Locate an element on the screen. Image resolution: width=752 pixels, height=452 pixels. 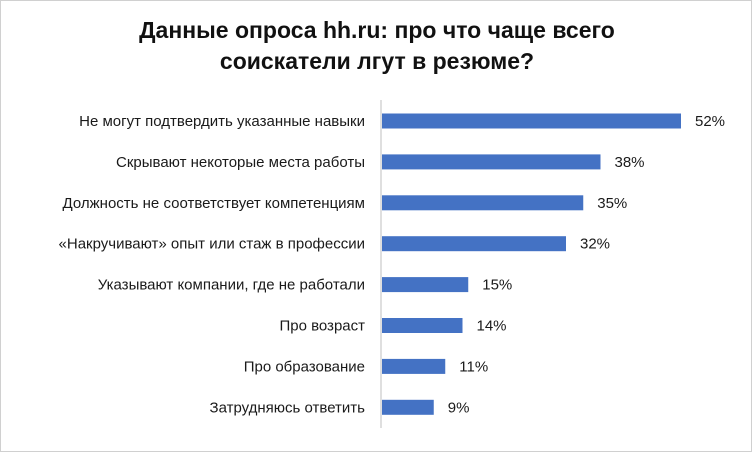
category-label: Про образование is located at coordinates (304, 366).